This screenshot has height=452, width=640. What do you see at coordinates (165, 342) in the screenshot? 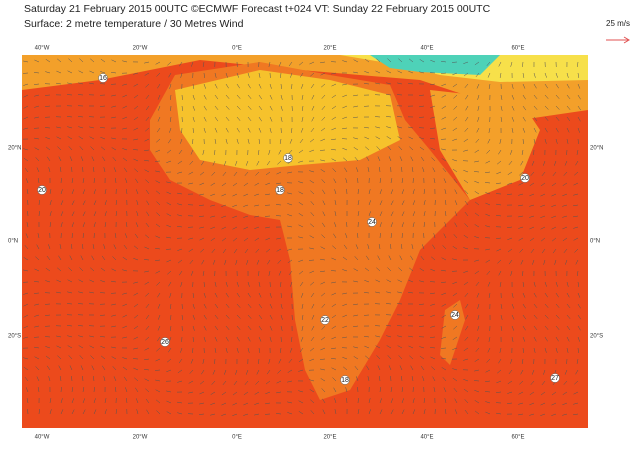
I see `station-value: 26` at bounding box center [165, 342].